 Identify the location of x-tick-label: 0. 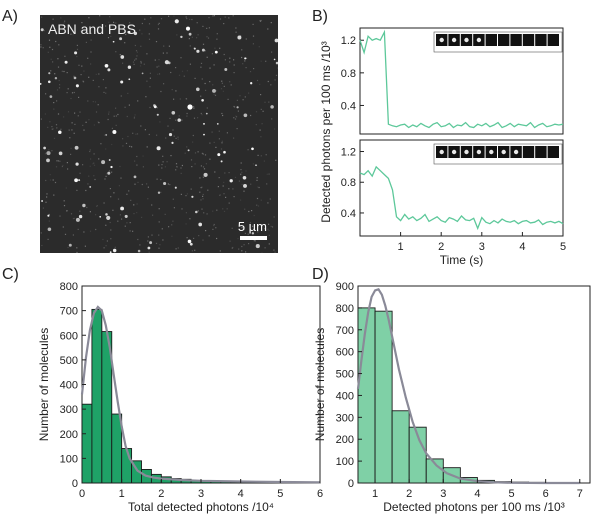
(82, 494).